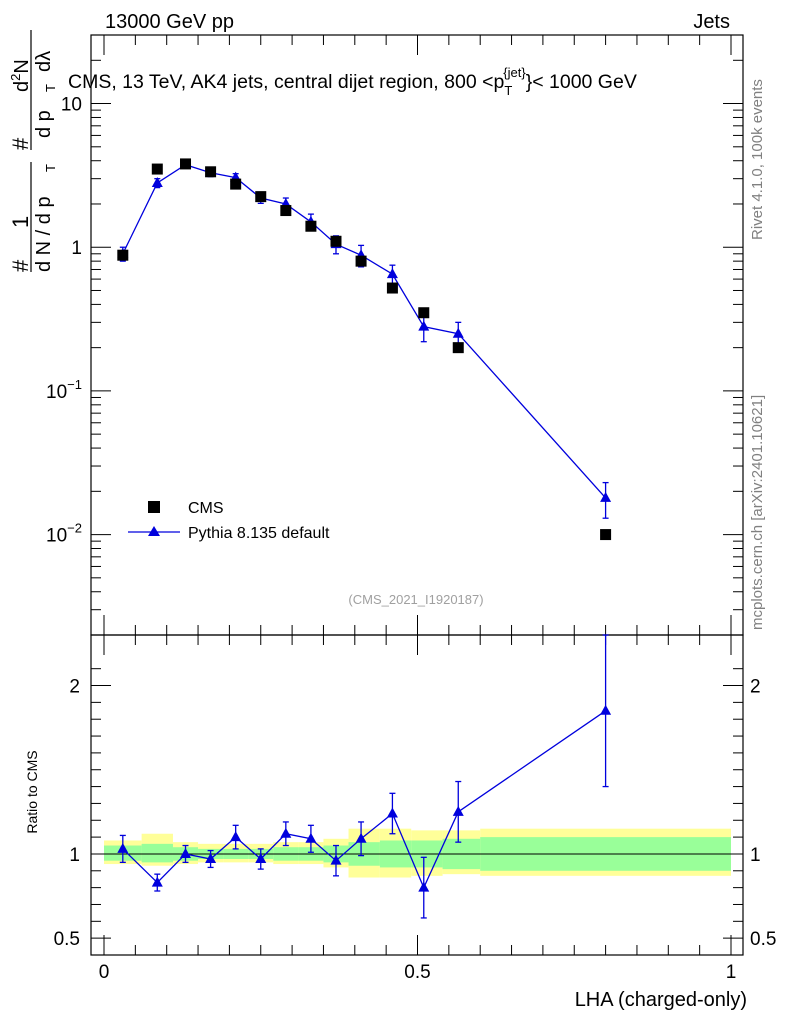 This screenshot has width=786, height=1024. I want to click on ratio-line, so click(364, 800).